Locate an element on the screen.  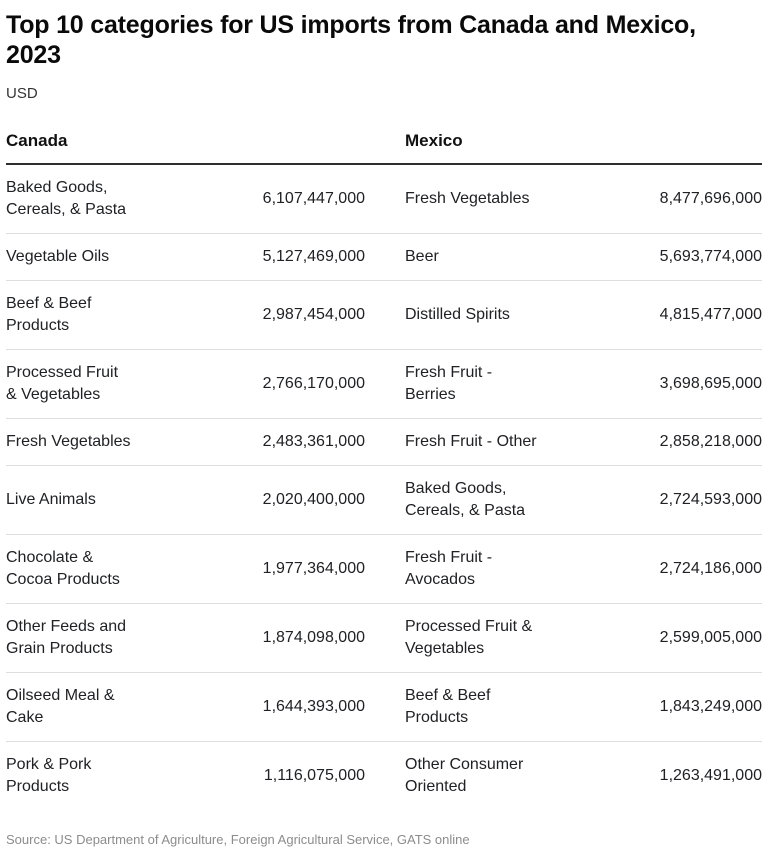
mexico-category-cell: Fresh Fruit - Avocados is located at coordinates (449, 568).